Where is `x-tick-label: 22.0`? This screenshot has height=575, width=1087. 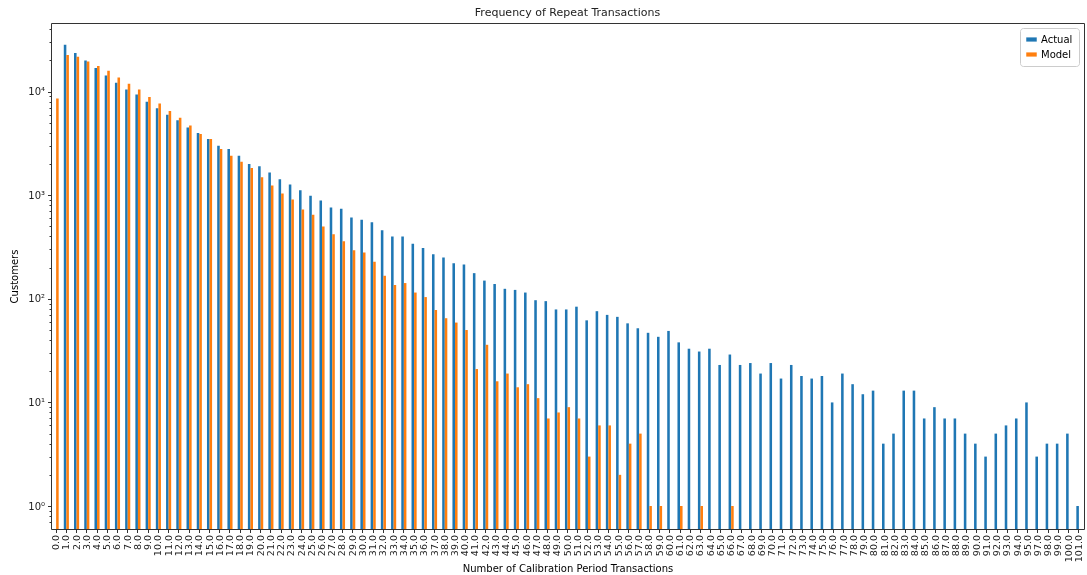
x-tick-label: 22.0 is located at coordinates (281, 546).